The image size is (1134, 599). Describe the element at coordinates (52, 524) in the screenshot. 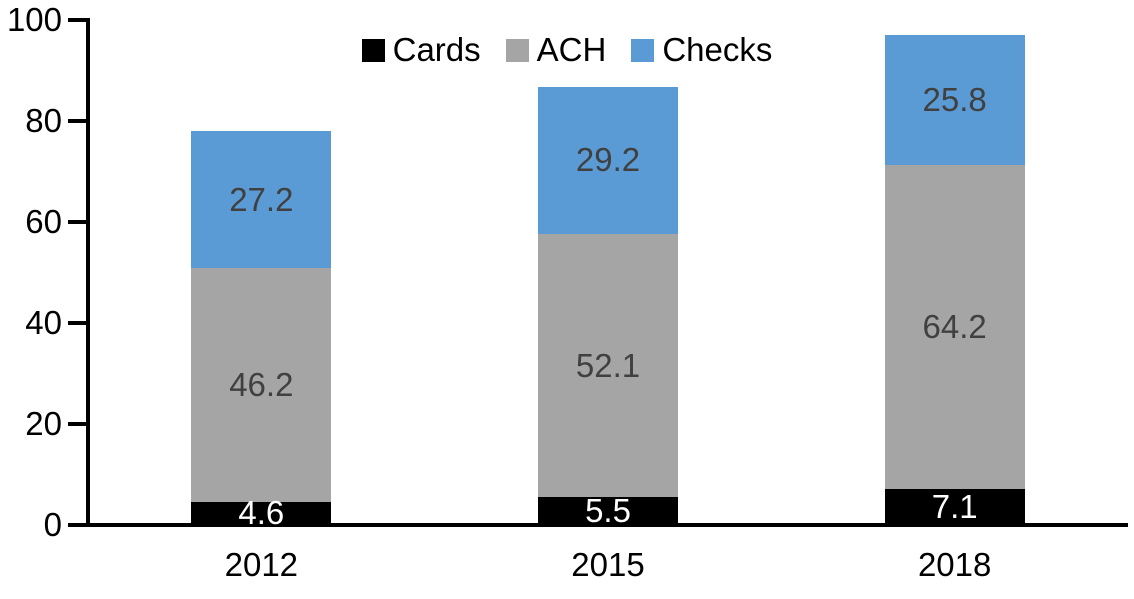

I see `y-tick-label: 0` at that location.